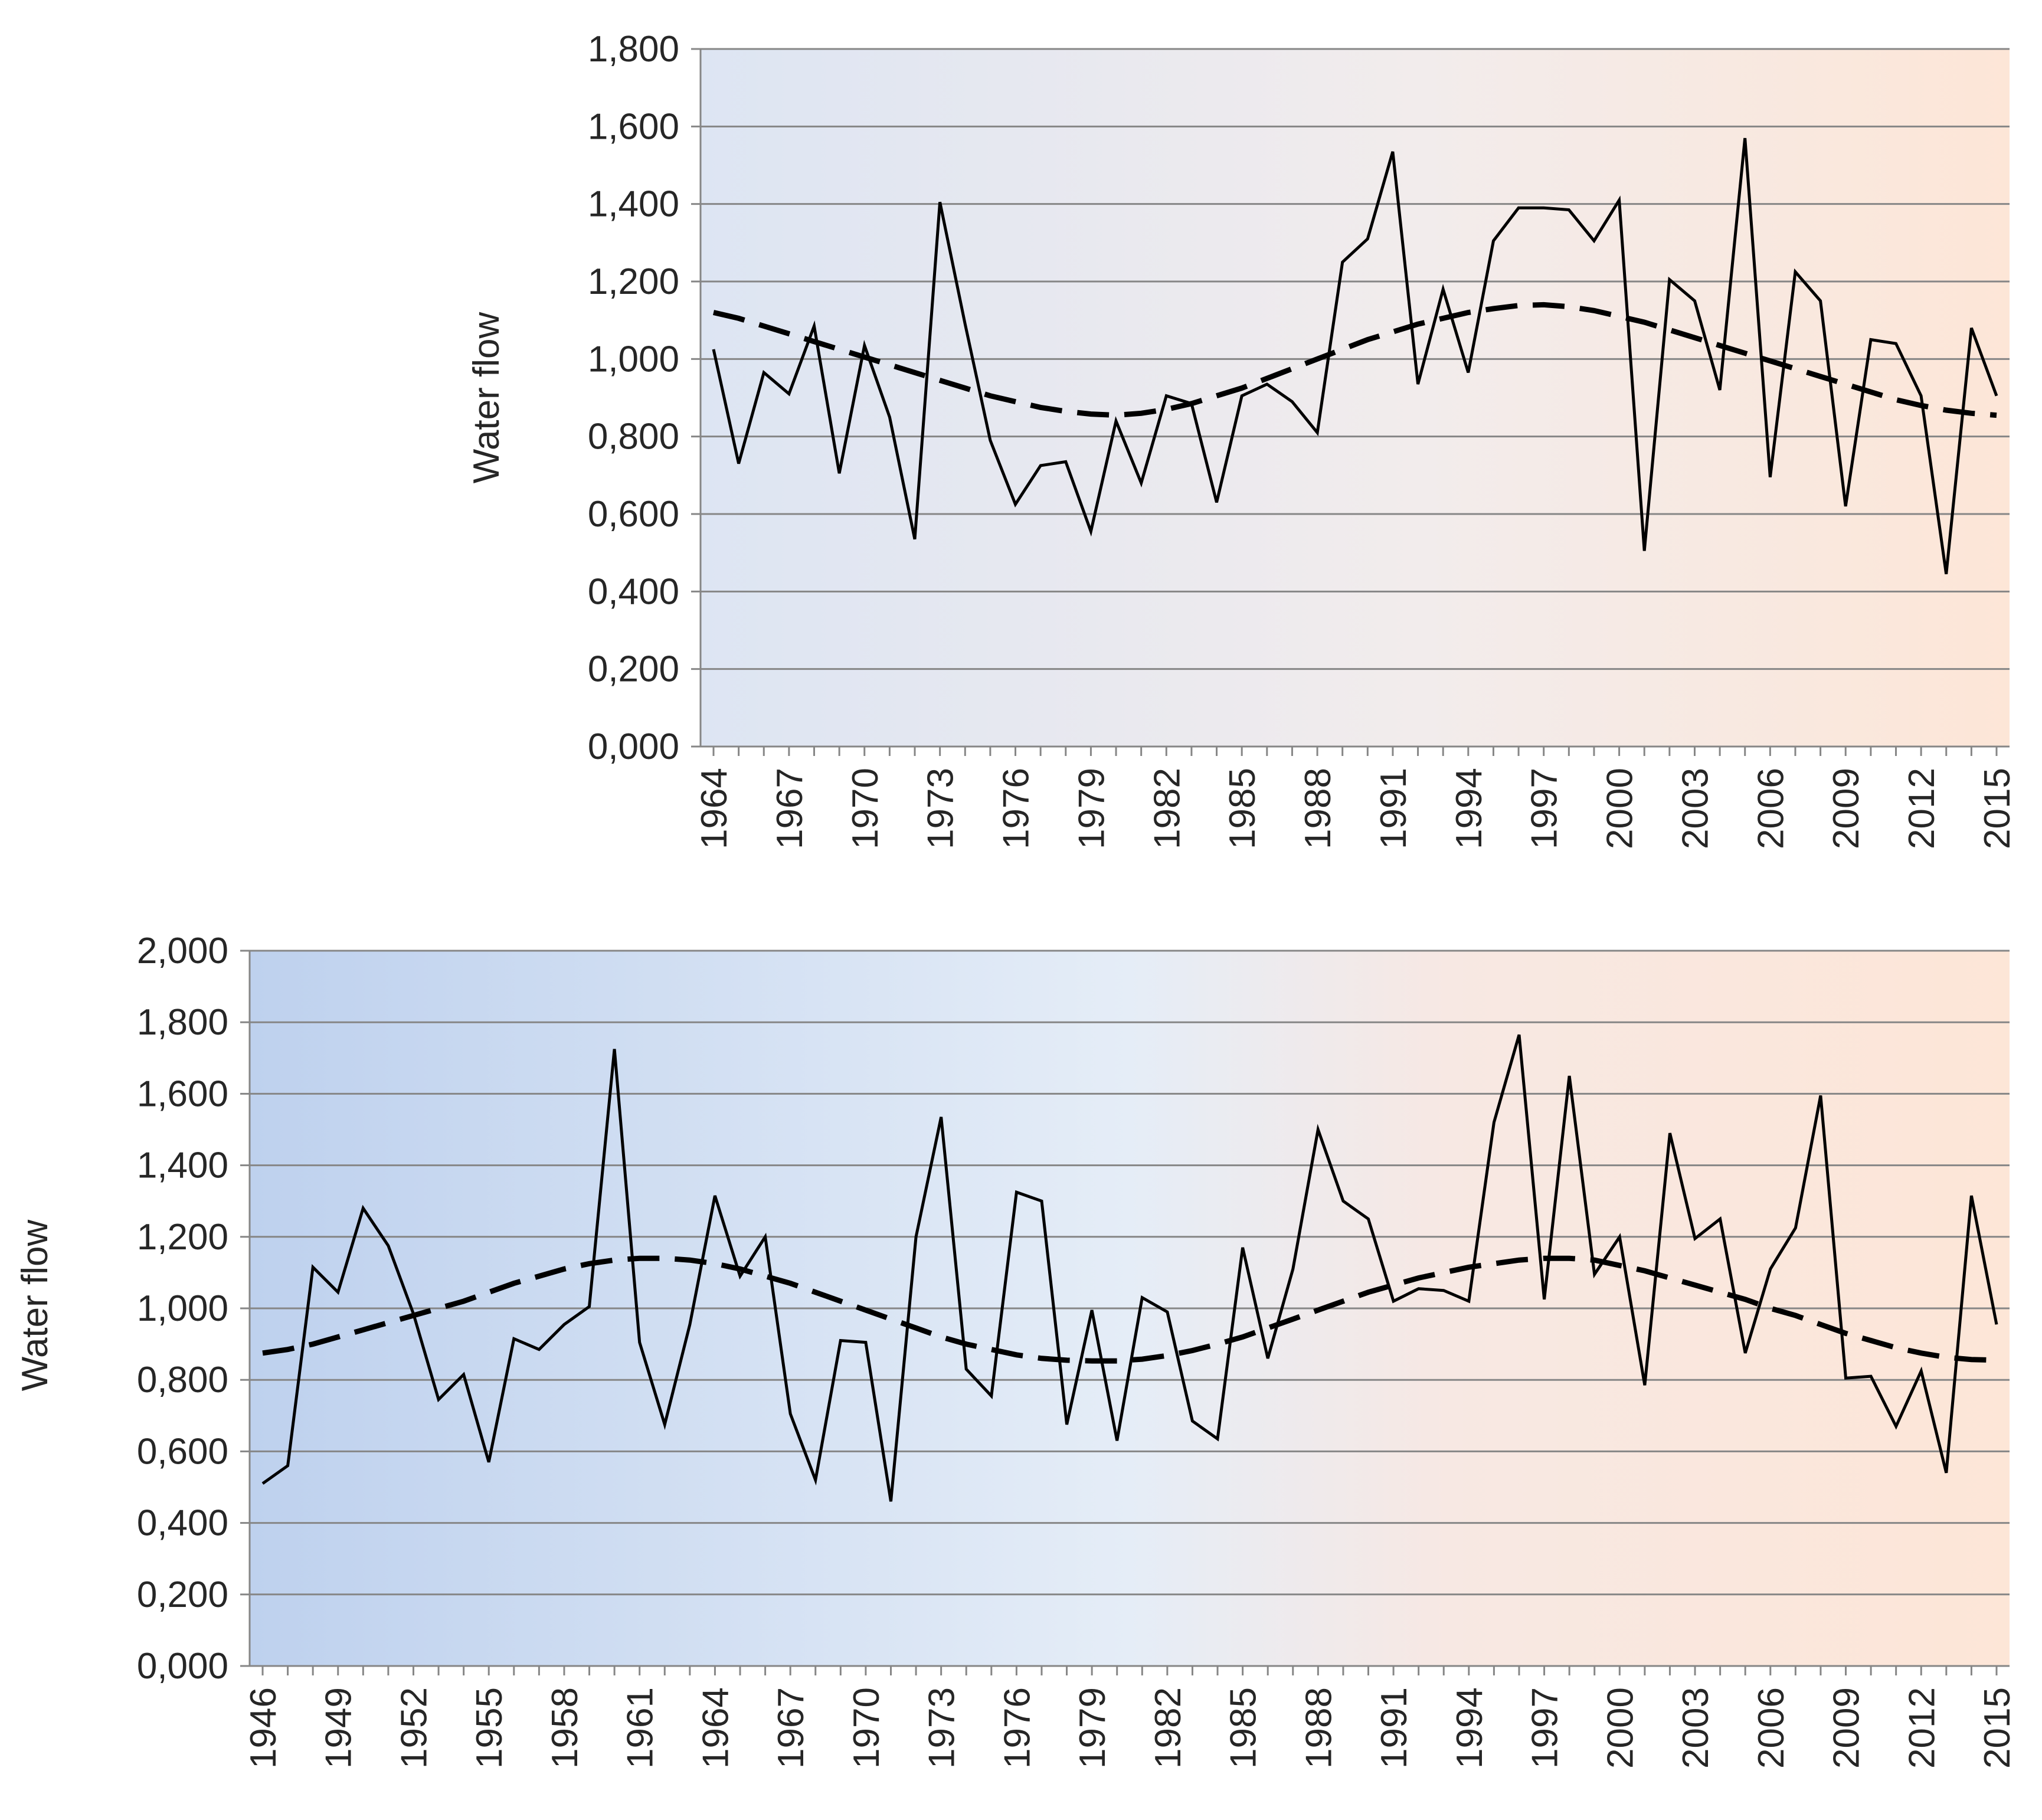 This screenshot has height=1820, width=2042. I want to click on x-tick-label-top: 2006, so click(1770, 808).